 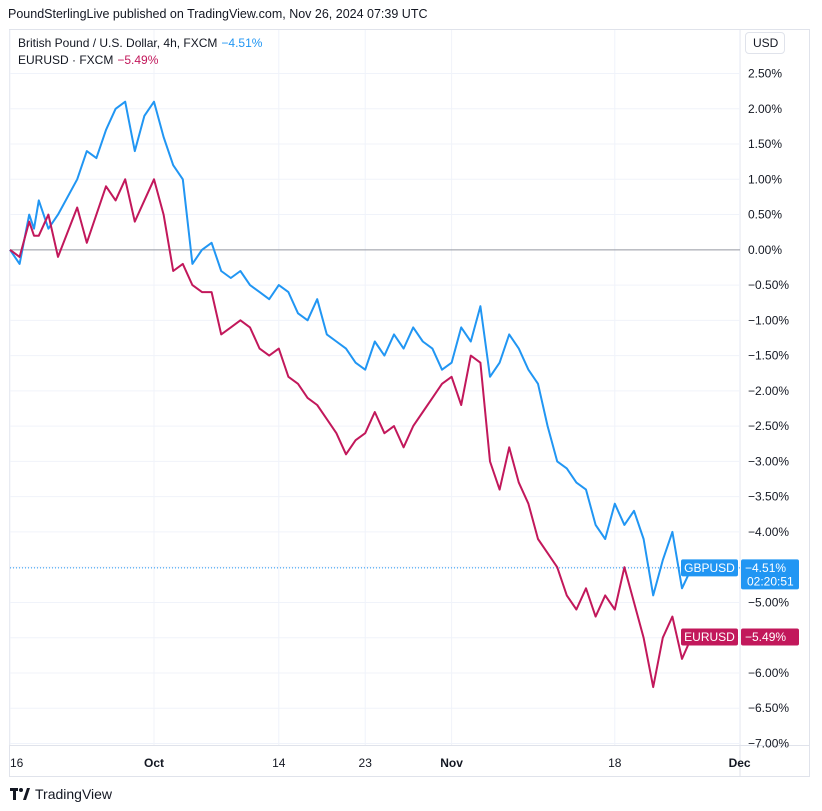 I want to click on y-tick-label: −4.00%, so click(x=768, y=532).